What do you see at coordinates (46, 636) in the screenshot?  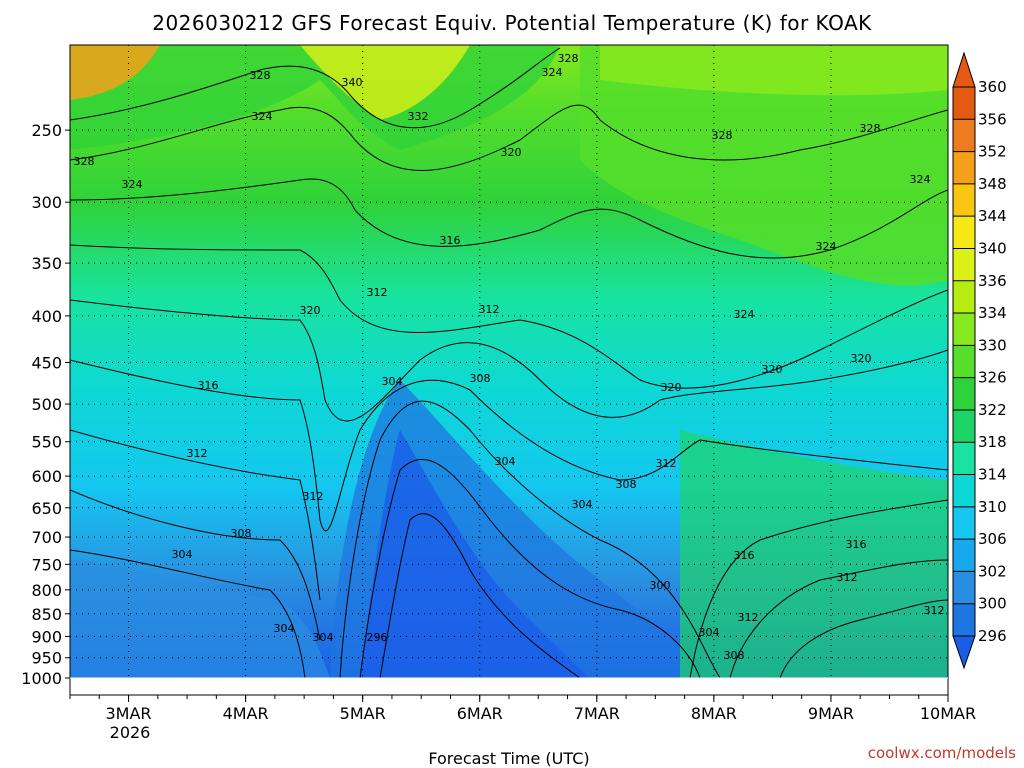 I see `y-tick-label: 900` at bounding box center [46, 636].